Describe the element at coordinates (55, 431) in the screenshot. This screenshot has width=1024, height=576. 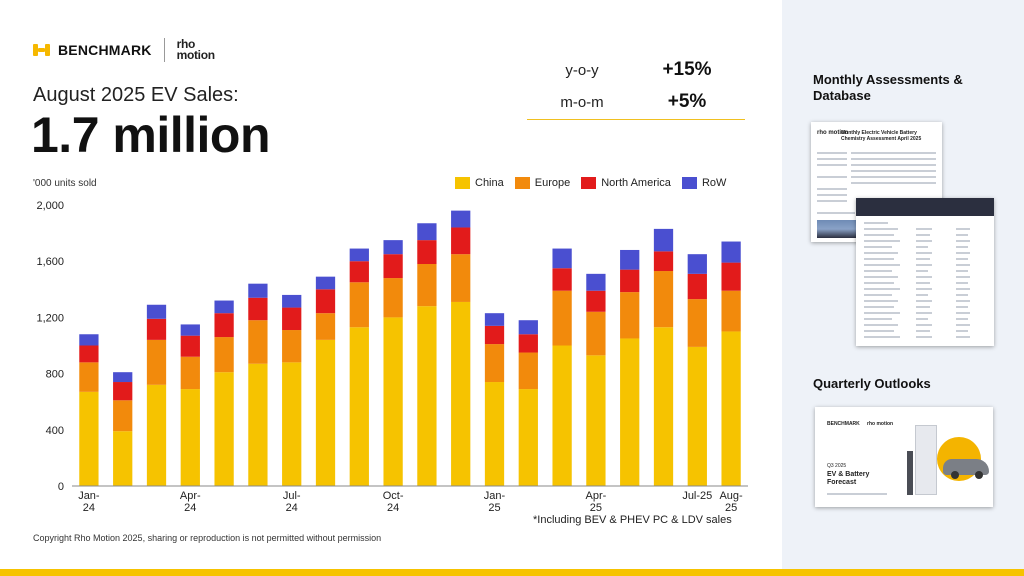
I see `y-tick-label: 400` at that location.